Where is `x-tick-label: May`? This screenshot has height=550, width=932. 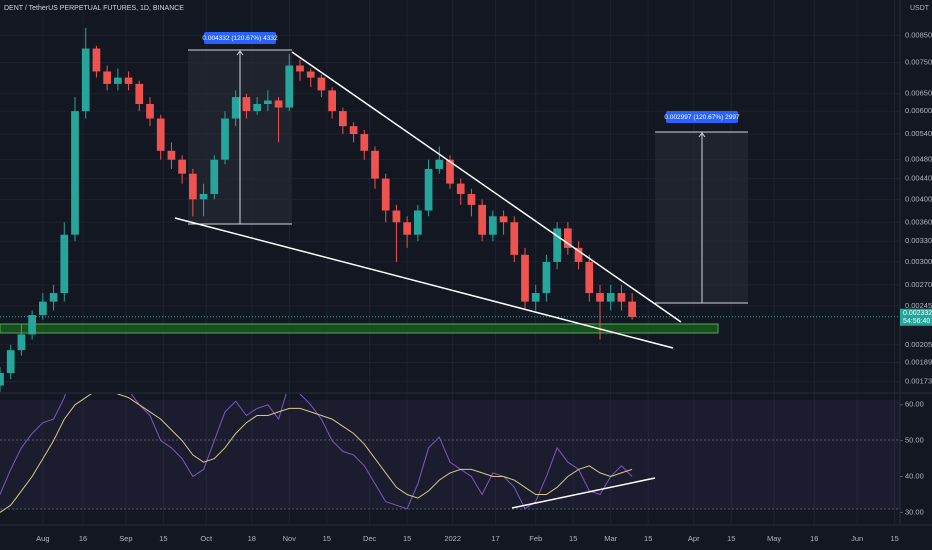 x-tick-label: May is located at coordinates (774, 538).